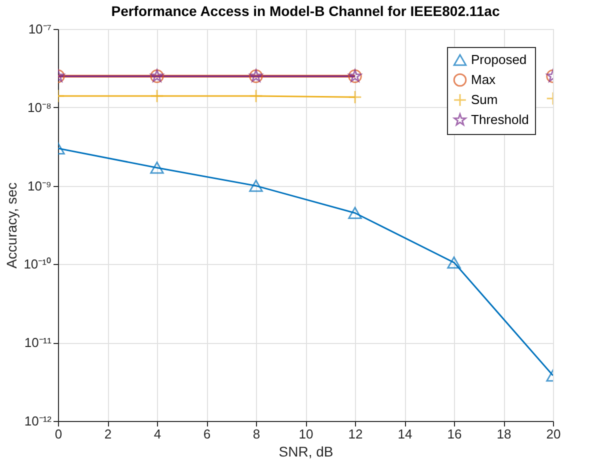  I want to click on x-tick-label: 0, so click(58, 434).